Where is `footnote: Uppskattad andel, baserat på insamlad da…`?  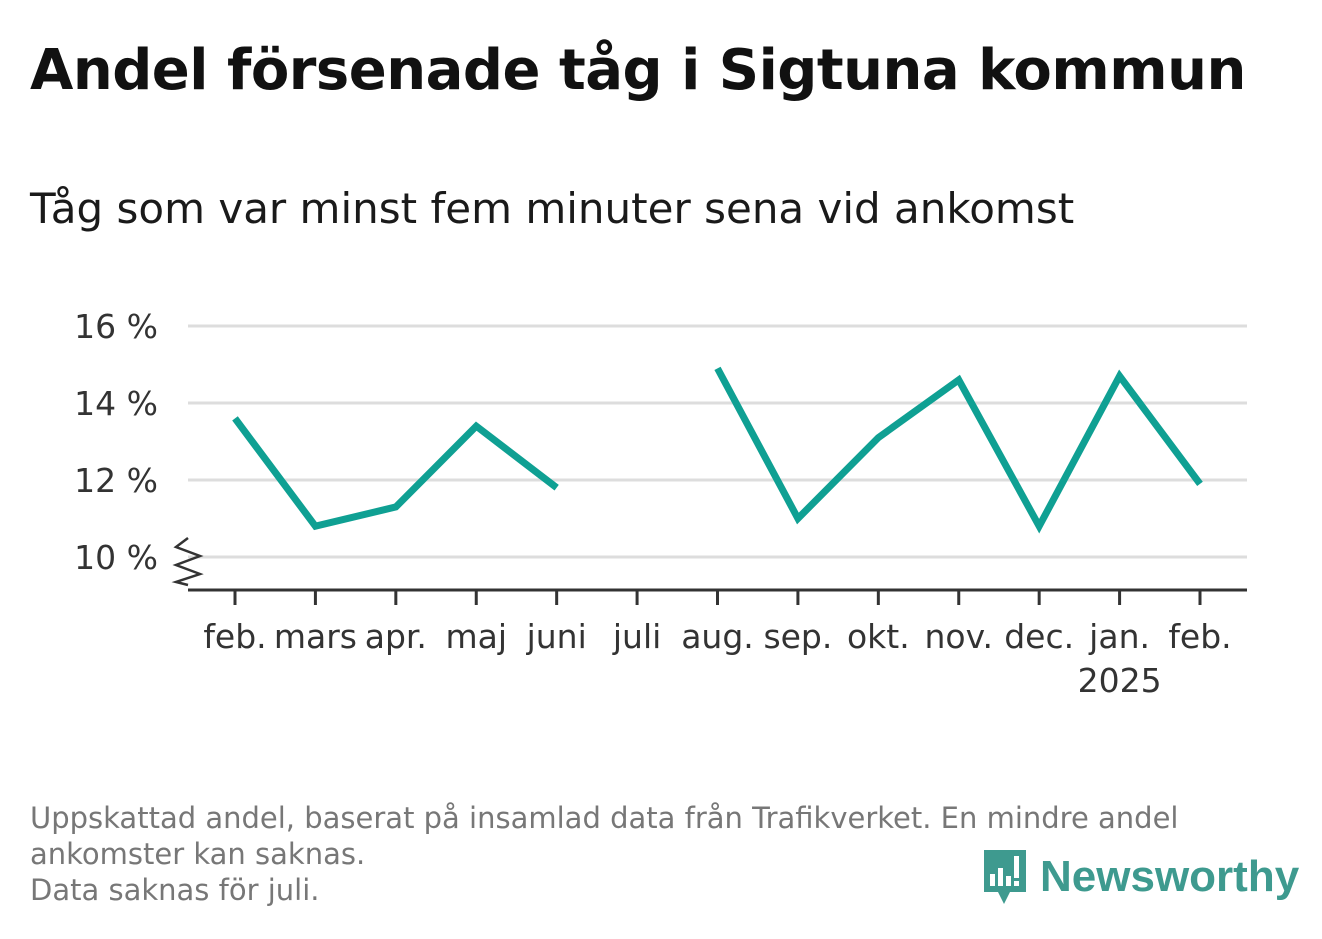 footnote: Uppskattad andel, baserat på insamlad da… is located at coordinates (650, 854).